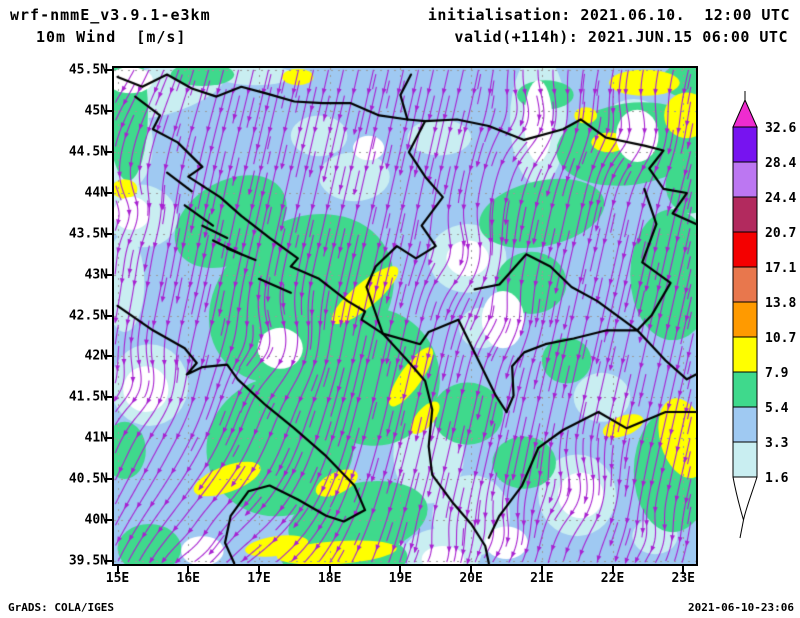 This screenshot has height=618, width=800. What do you see at coordinates (777, 478) in the screenshot?
I see `colorbar-tick-label: 1.6` at bounding box center [777, 478].